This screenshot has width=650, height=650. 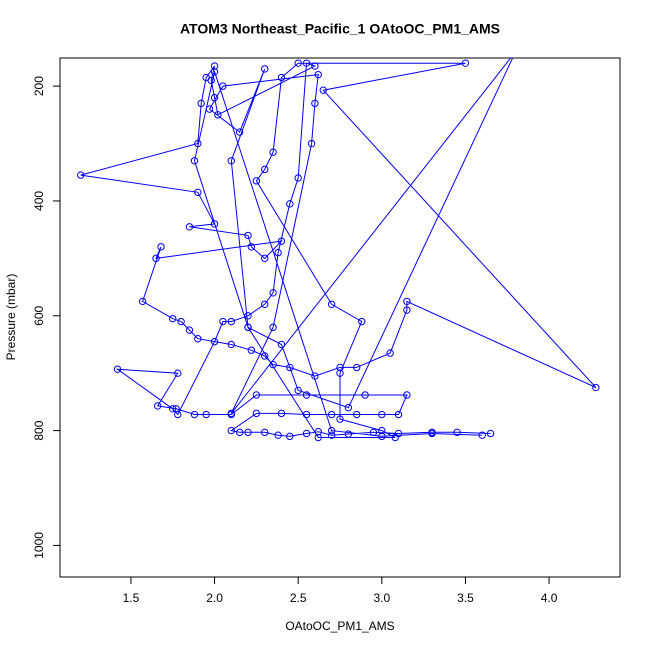 What do you see at coordinates (381, 598) in the screenshot?
I see `x-tick-label: 3.0` at bounding box center [381, 598].